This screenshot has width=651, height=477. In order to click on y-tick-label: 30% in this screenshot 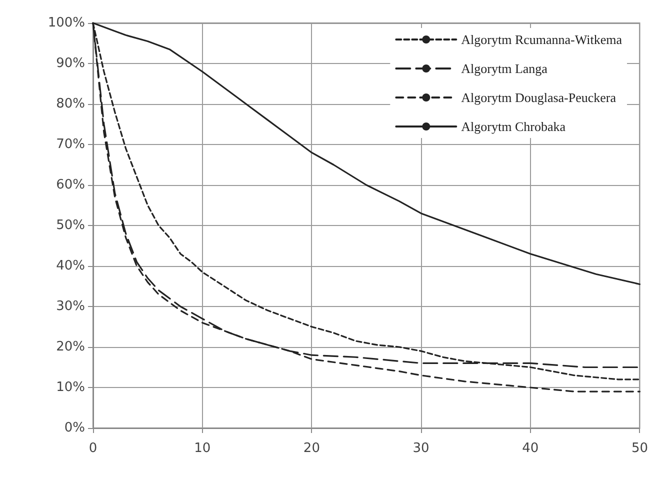, I will do `click(70, 306)`.